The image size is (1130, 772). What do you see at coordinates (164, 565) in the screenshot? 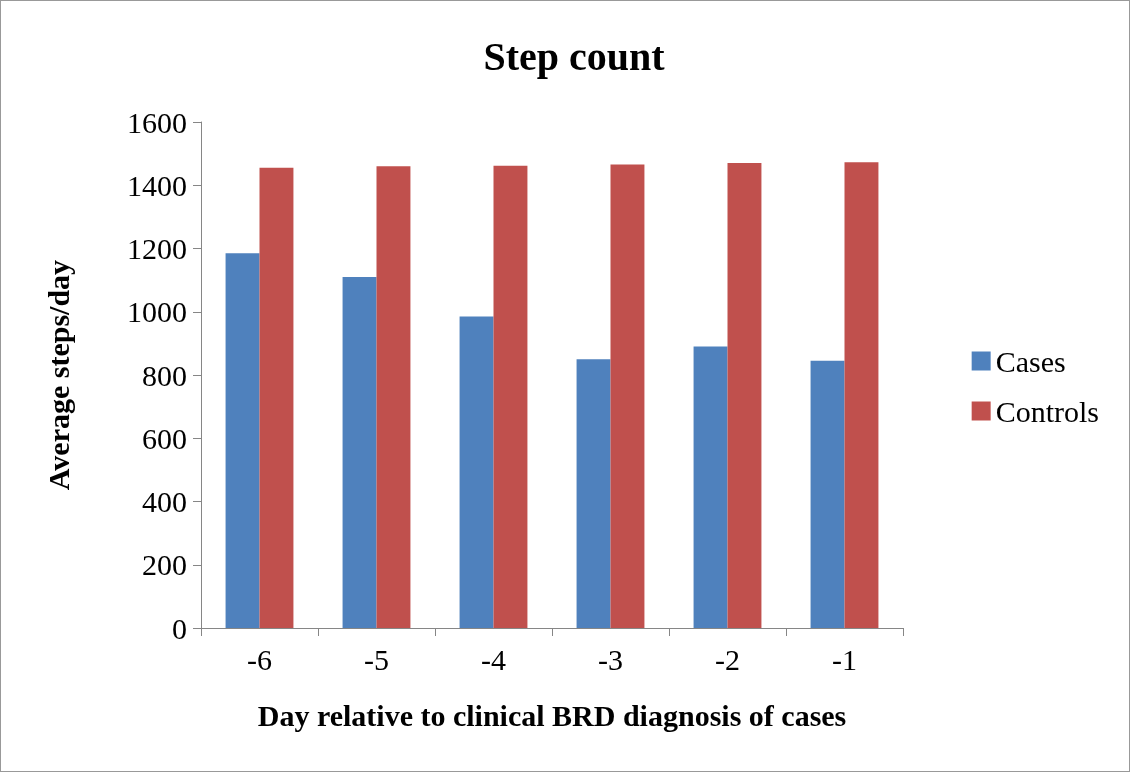
I see `y-tick-label: 200` at bounding box center [164, 565].